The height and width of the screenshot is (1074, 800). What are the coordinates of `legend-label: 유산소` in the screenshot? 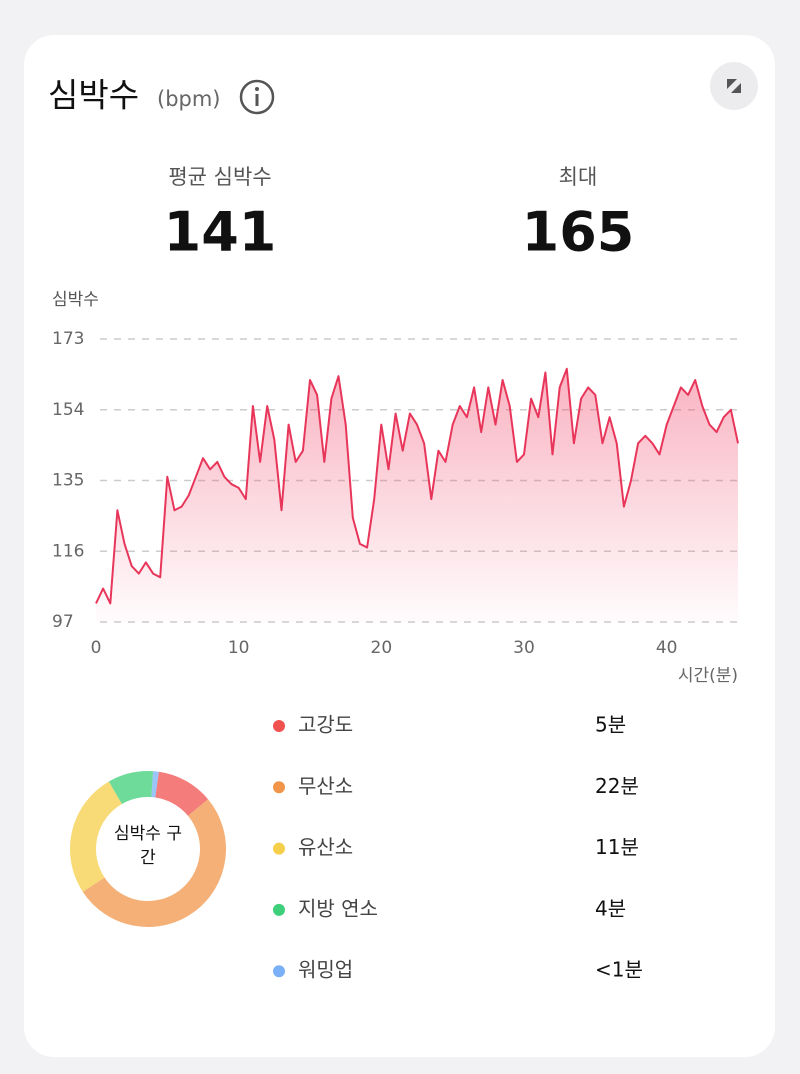 It's located at (325, 847).